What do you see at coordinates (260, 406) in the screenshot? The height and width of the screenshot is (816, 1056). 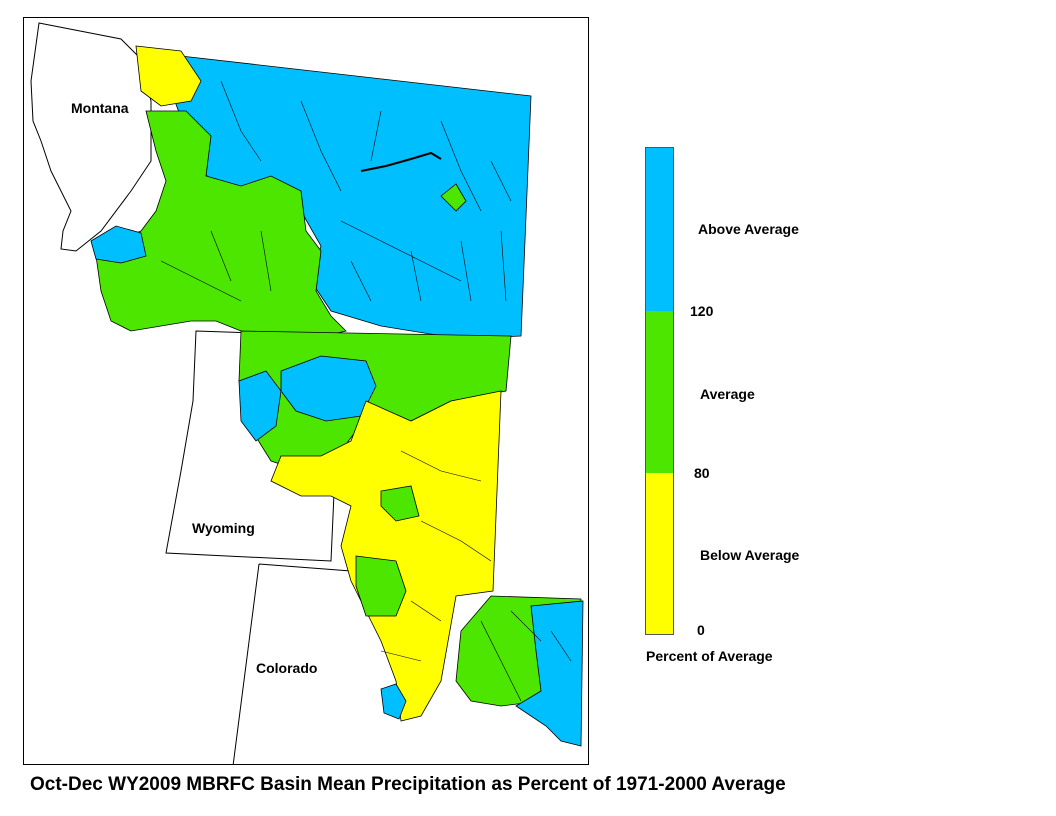 I see `basin-region-above-leftstrip` at bounding box center [260, 406].